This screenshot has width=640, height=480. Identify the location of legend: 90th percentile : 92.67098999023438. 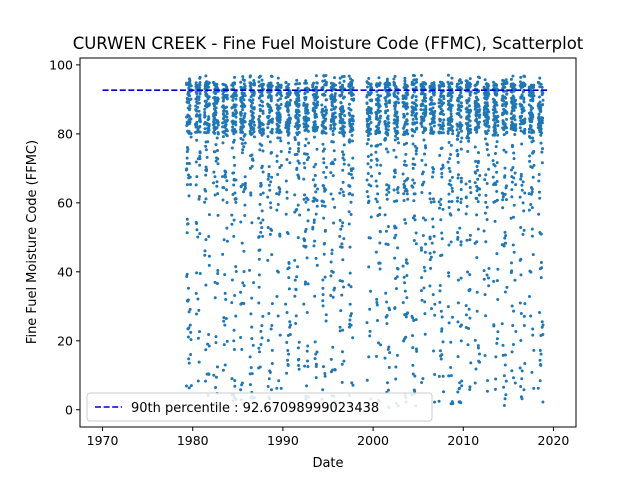
(259, 407).